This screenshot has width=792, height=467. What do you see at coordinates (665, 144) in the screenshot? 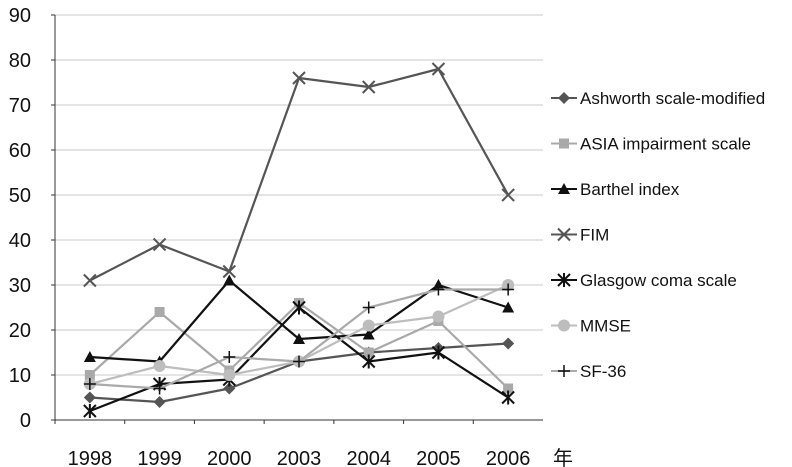
I see `legend-label: ASIA impairment scale` at bounding box center [665, 144].